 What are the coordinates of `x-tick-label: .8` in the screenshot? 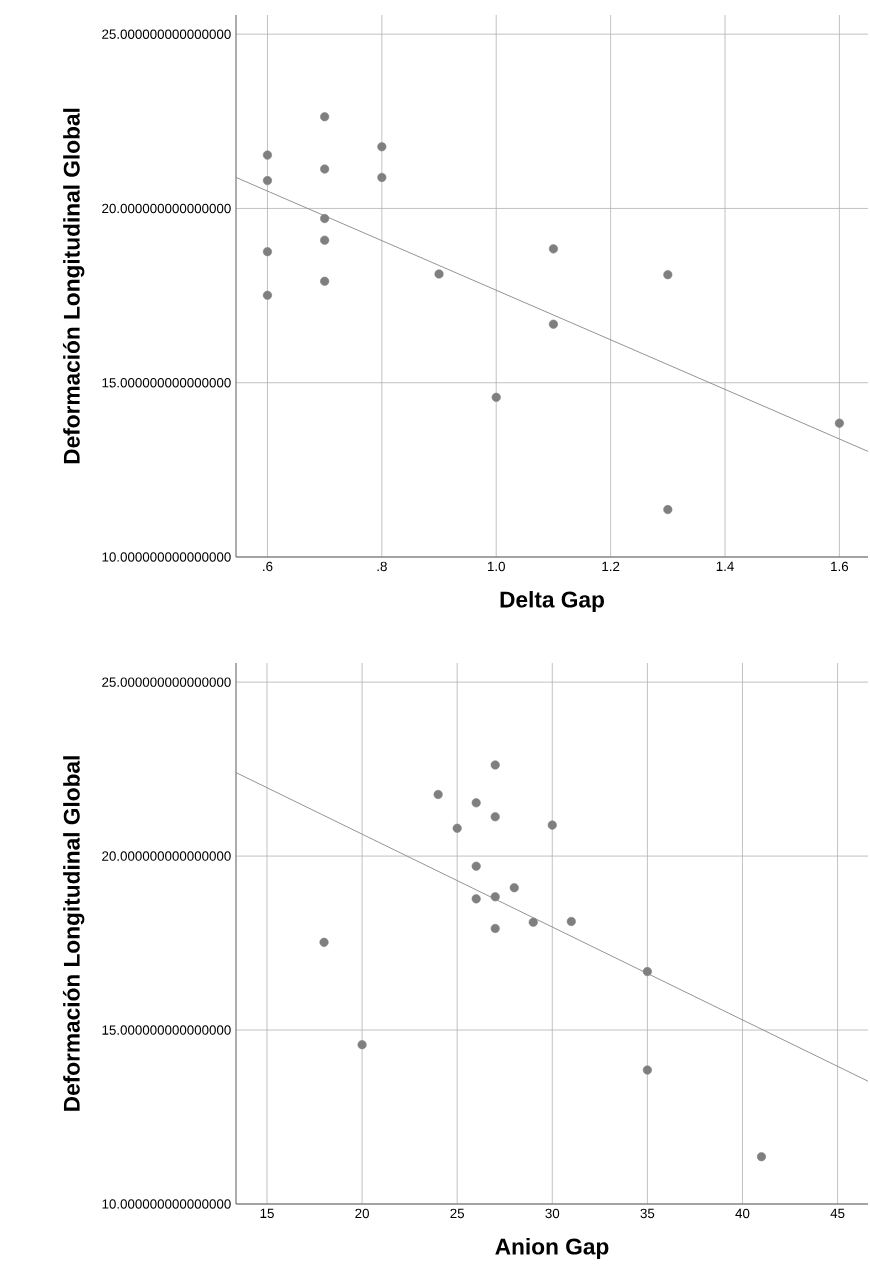 It's located at (382, 566).